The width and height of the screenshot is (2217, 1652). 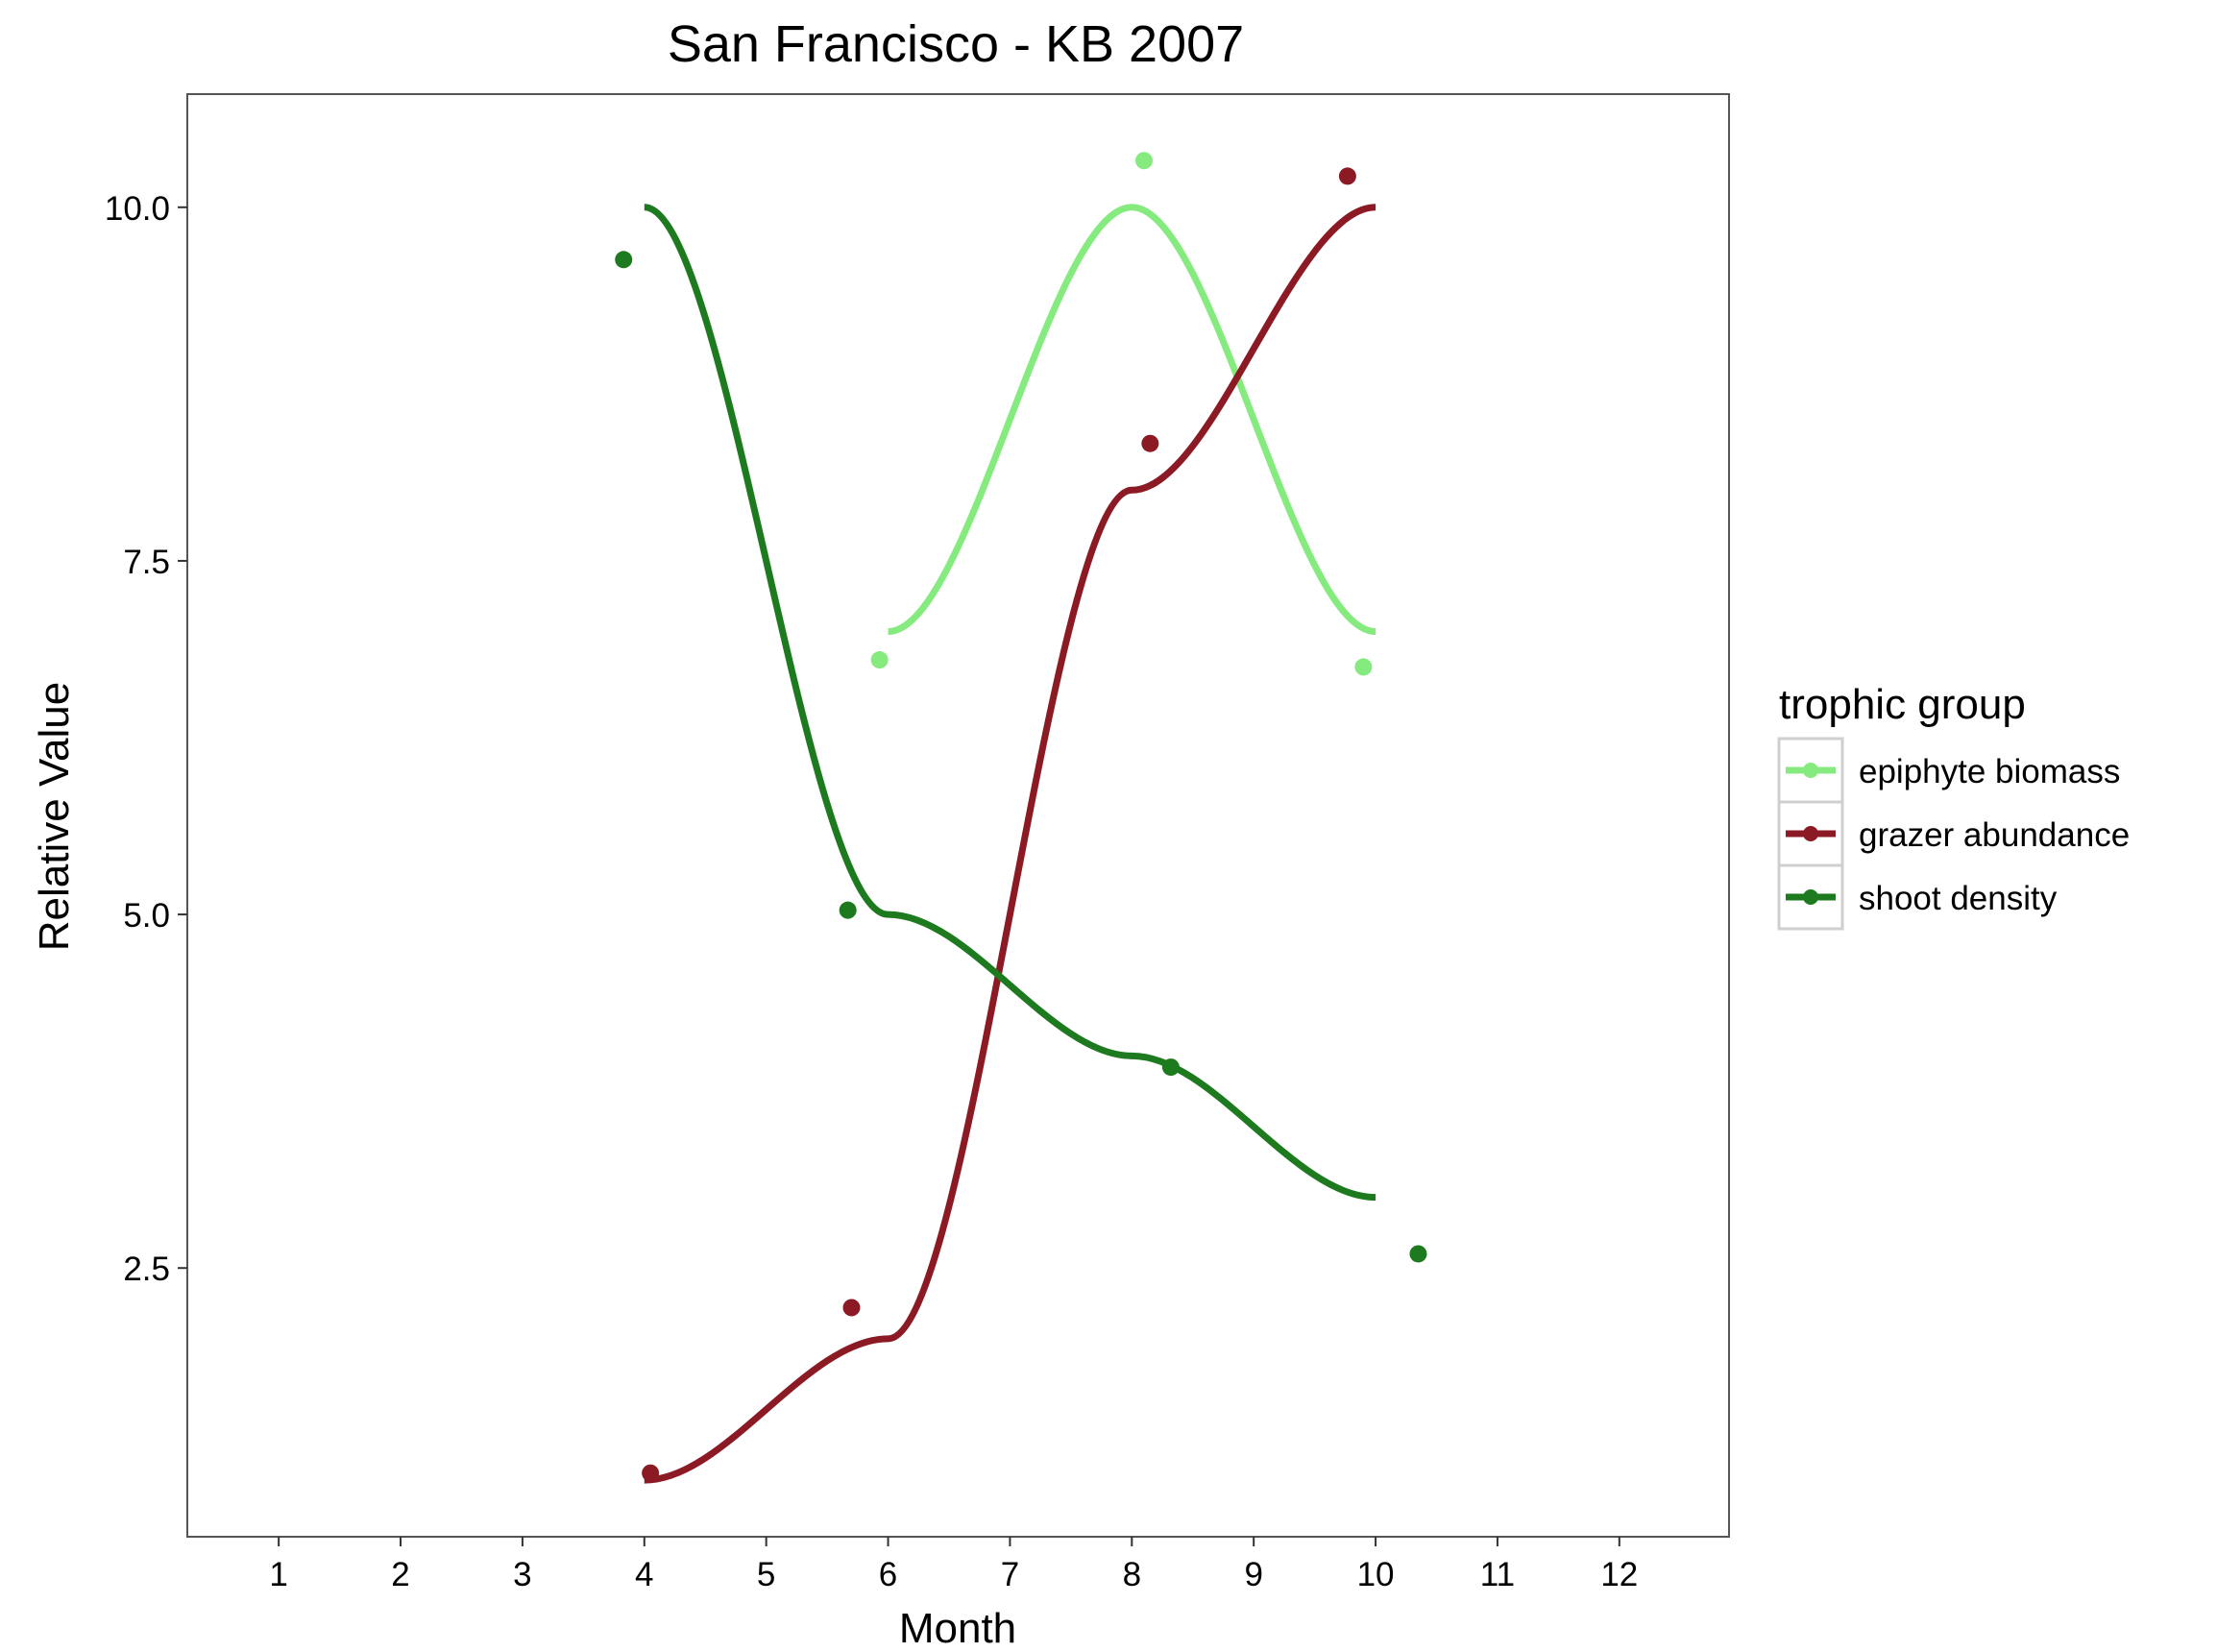 I want to click on x-tick-label: 4, so click(x=644, y=1574).